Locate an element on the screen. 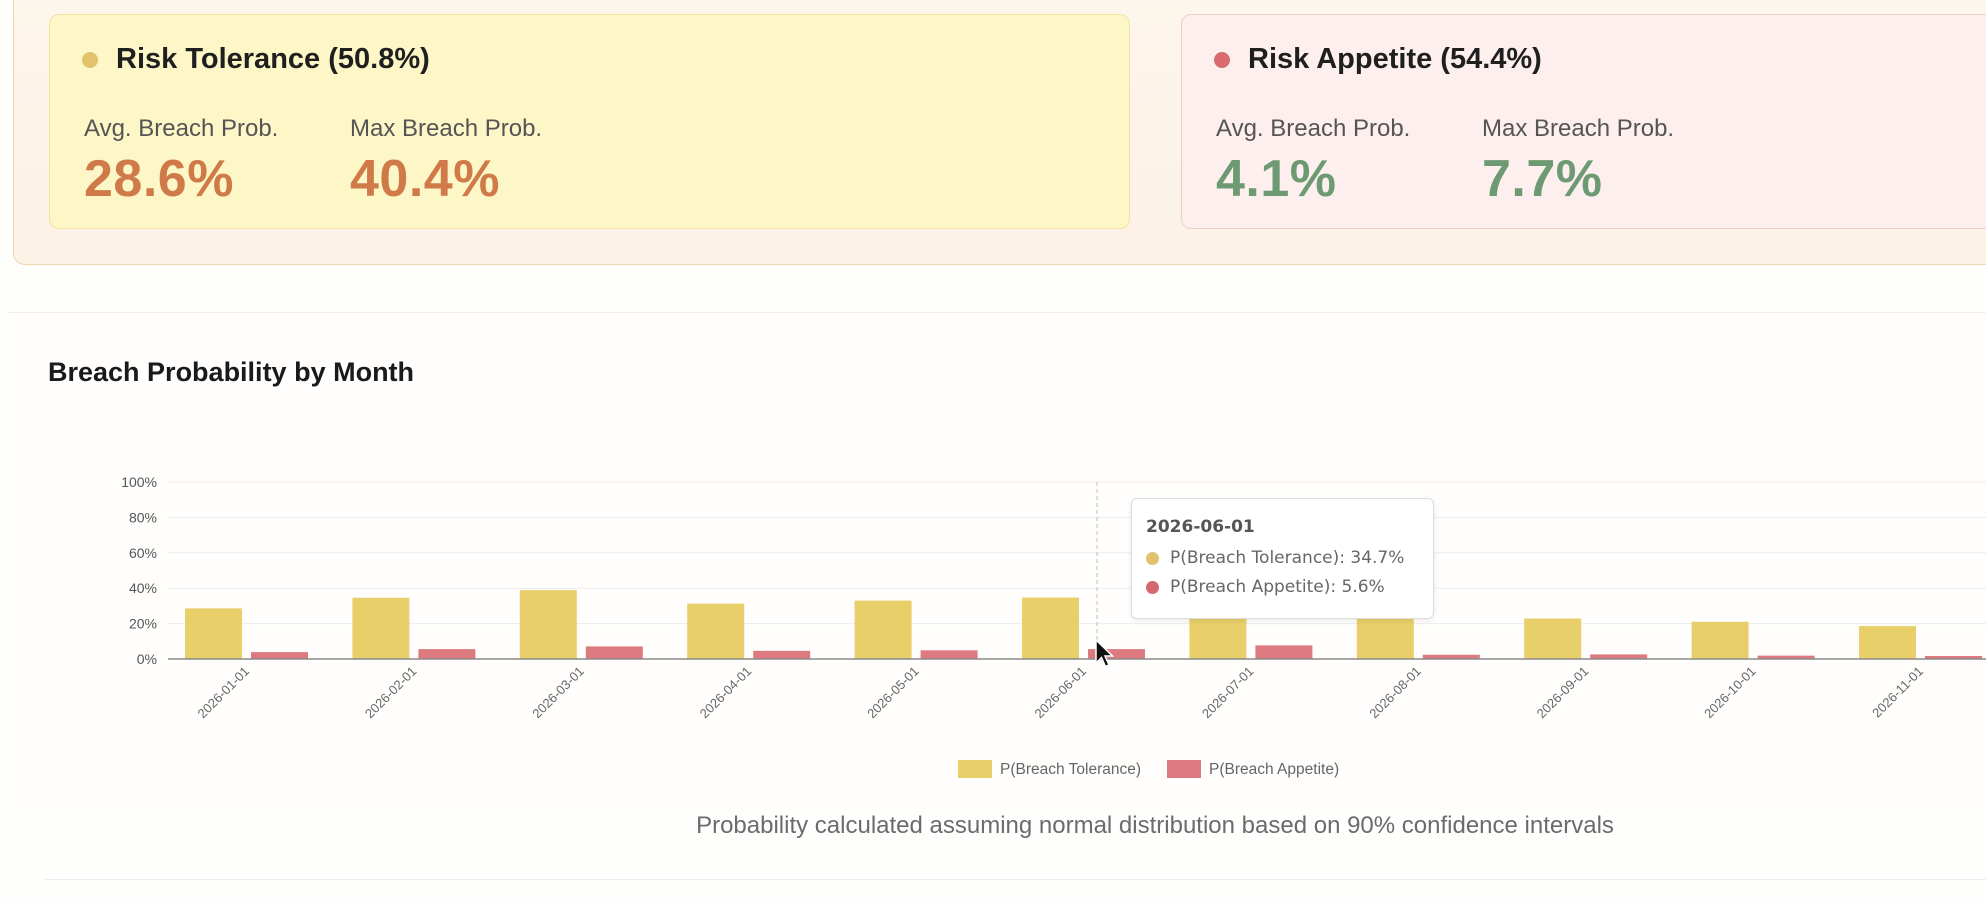 This screenshot has width=1986, height=900. y-tick-label: 20% is located at coordinates (143, 624).